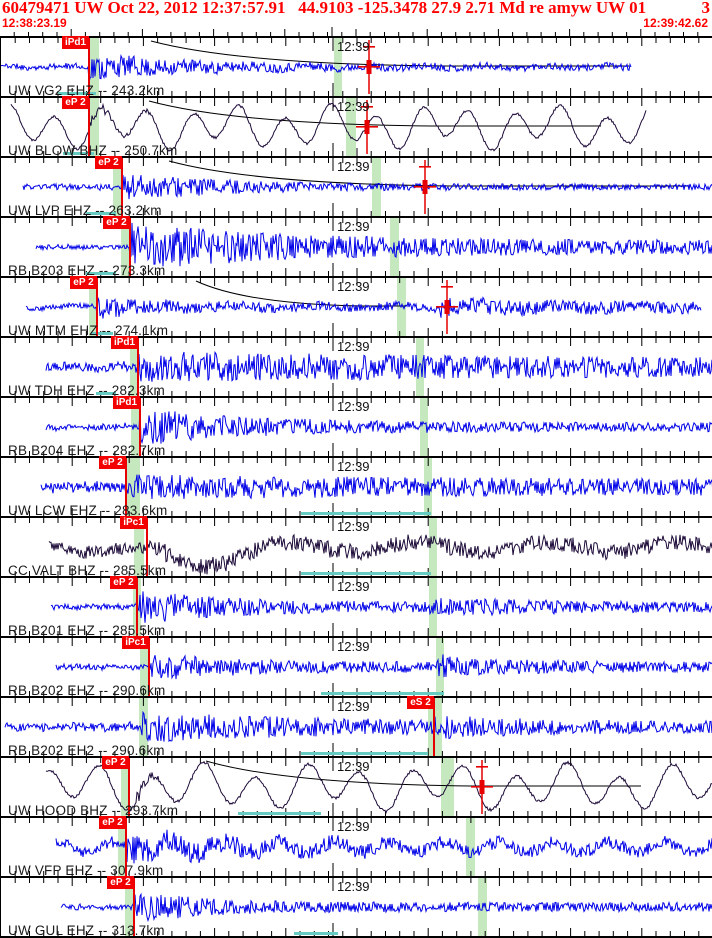 Image resolution: width=712 pixels, height=938 pixels. I want to click on trace-panel-LCW: eP 2 12:39 UW LCW EHZ -- 283.6km, so click(356, 487).